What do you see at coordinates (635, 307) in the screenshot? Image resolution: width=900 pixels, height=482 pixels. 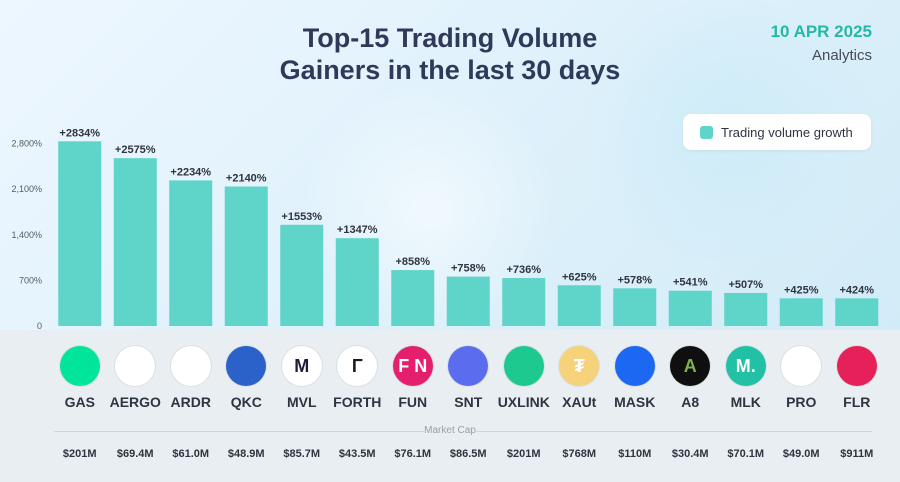 I see `bar-mask` at bounding box center [635, 307].